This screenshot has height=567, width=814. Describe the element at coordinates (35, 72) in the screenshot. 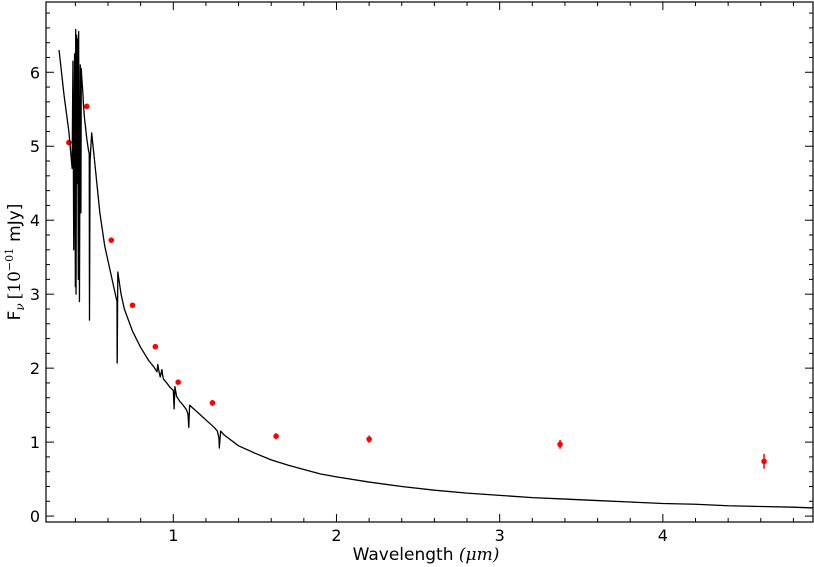

I see `y-tick-label: 6` at that location.